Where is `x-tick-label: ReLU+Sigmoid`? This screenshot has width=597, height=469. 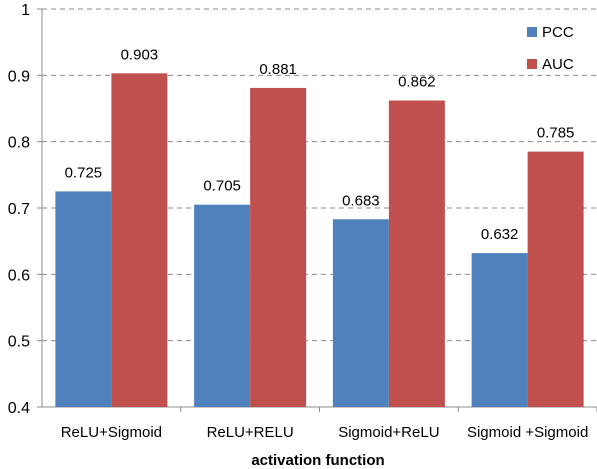 x-tick-label: ReLU+Sigmoid is located at coordinates (111, 432).